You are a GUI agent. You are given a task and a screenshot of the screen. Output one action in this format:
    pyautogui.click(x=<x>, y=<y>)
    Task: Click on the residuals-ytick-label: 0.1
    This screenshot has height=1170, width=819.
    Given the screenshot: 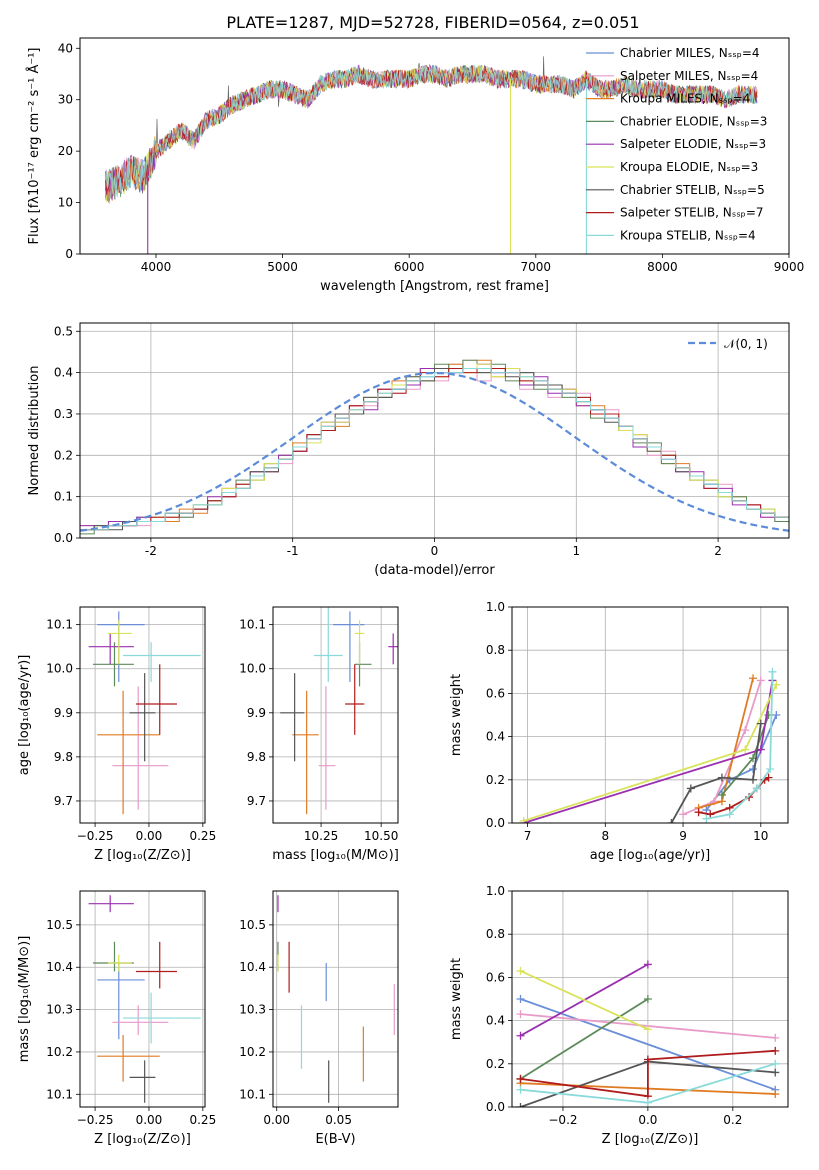 What is the action you would take?
    pyautogui.click(x=63, y=497)
    